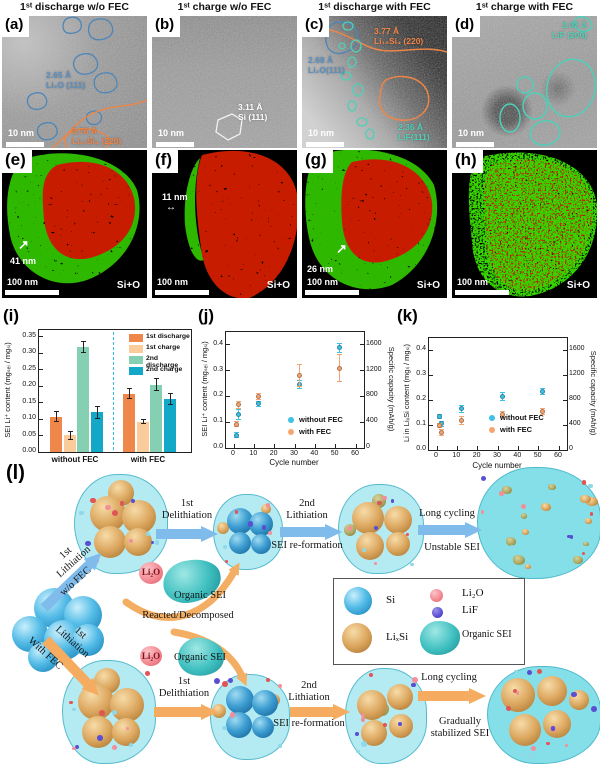  Describe the element at coordinates (75, 459) in the screenshot. I see `x-category-label: without FEC` at that location.